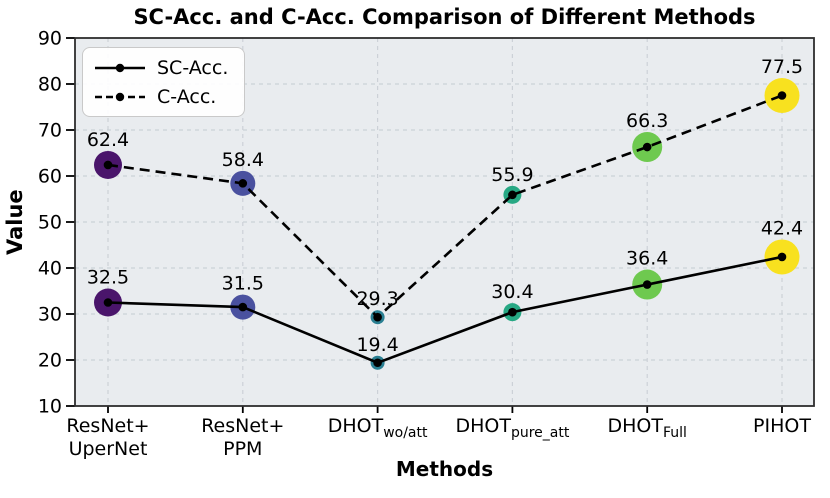 Image resolution: width=830 pixels, height=498 pixels. What do you see at coordinates (120, 96) in the screenshot?
I see `dashed-line-marker-icon` at bounding box center [120, 96].